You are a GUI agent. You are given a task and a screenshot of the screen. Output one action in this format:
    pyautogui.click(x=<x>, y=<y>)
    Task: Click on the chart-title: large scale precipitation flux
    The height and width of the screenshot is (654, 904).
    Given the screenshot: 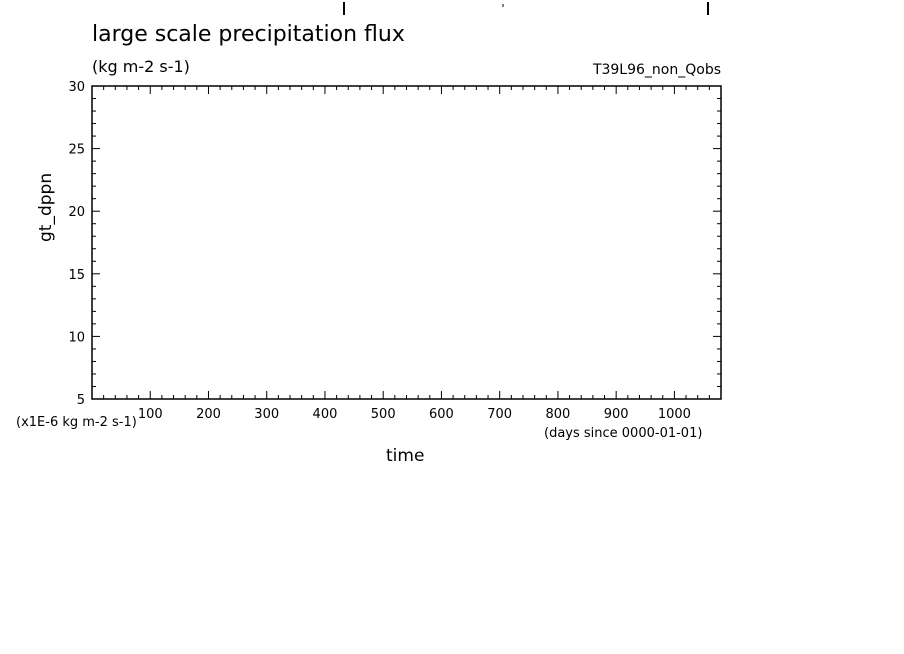 What is the action you would take?
    pyautogui.click(x=248, y=34)
    